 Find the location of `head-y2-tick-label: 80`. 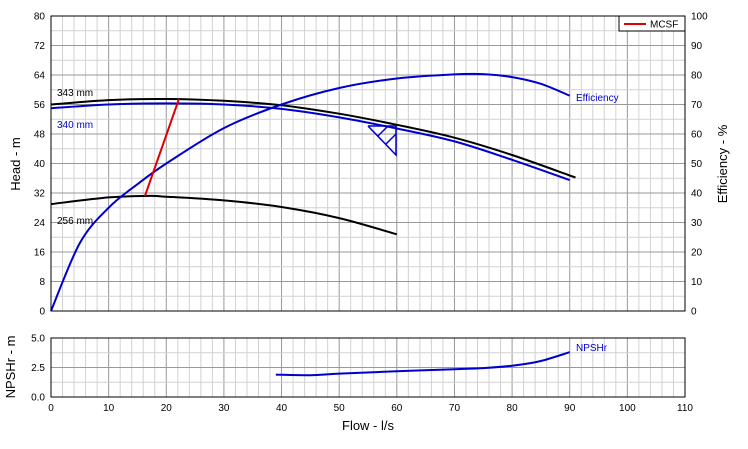

head-y2-tick-label: 80 is located at coordinates (697, 76).